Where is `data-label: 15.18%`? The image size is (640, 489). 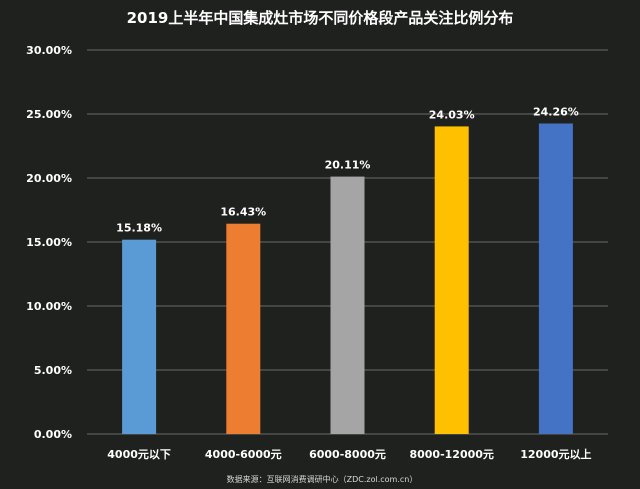
data-label: 15.18% is located at coordinates (139, 228).